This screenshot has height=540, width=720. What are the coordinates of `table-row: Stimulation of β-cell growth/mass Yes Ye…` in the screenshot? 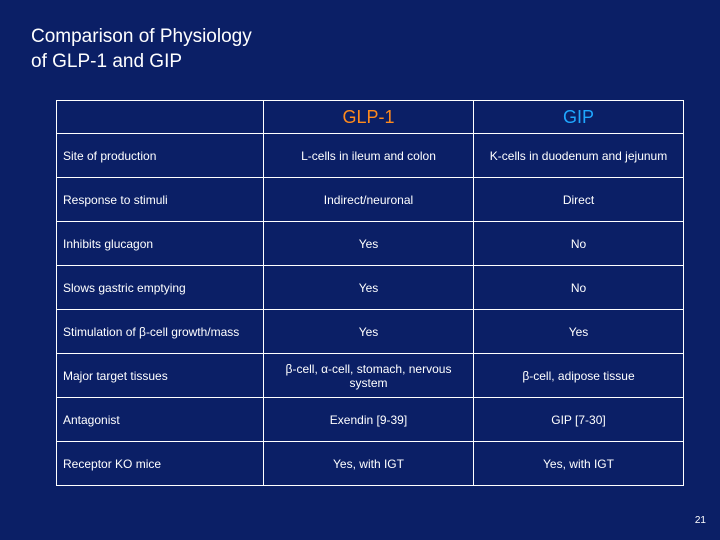 It's located at (370, 331).